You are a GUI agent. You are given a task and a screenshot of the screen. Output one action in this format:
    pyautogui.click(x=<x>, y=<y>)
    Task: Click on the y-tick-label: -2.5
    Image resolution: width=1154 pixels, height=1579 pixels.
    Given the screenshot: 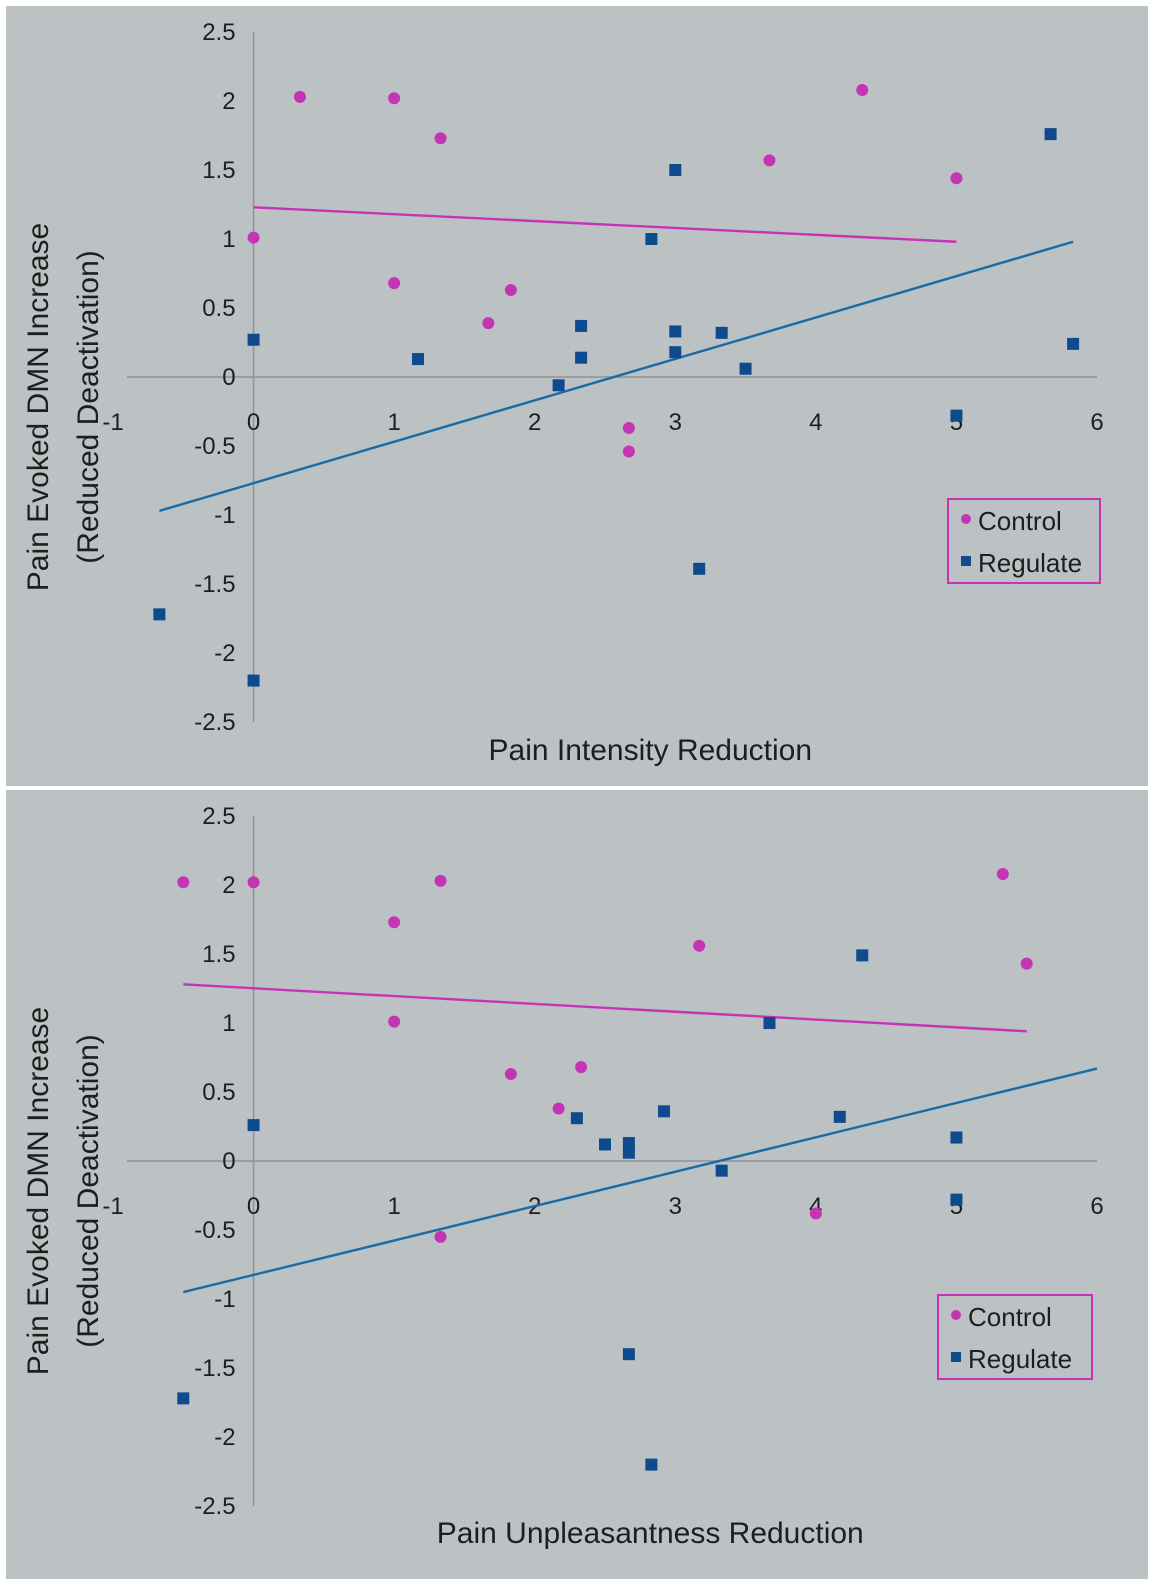 What is the action you would take?
    pyautogui.click(x=214, y=722)
    